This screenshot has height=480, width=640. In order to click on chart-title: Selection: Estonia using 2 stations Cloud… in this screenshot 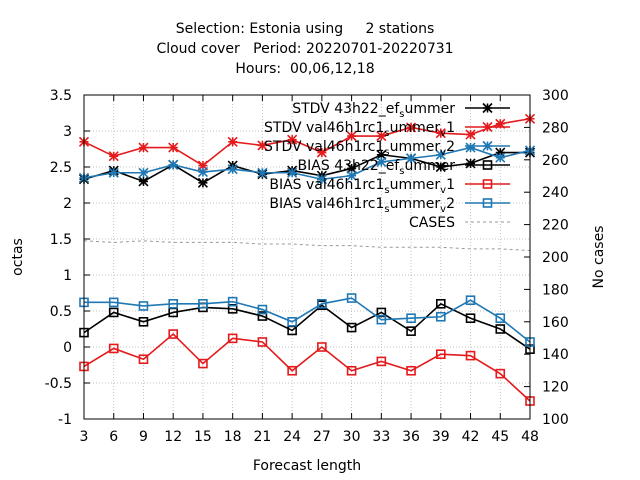, I will do `click(304, 49)`.